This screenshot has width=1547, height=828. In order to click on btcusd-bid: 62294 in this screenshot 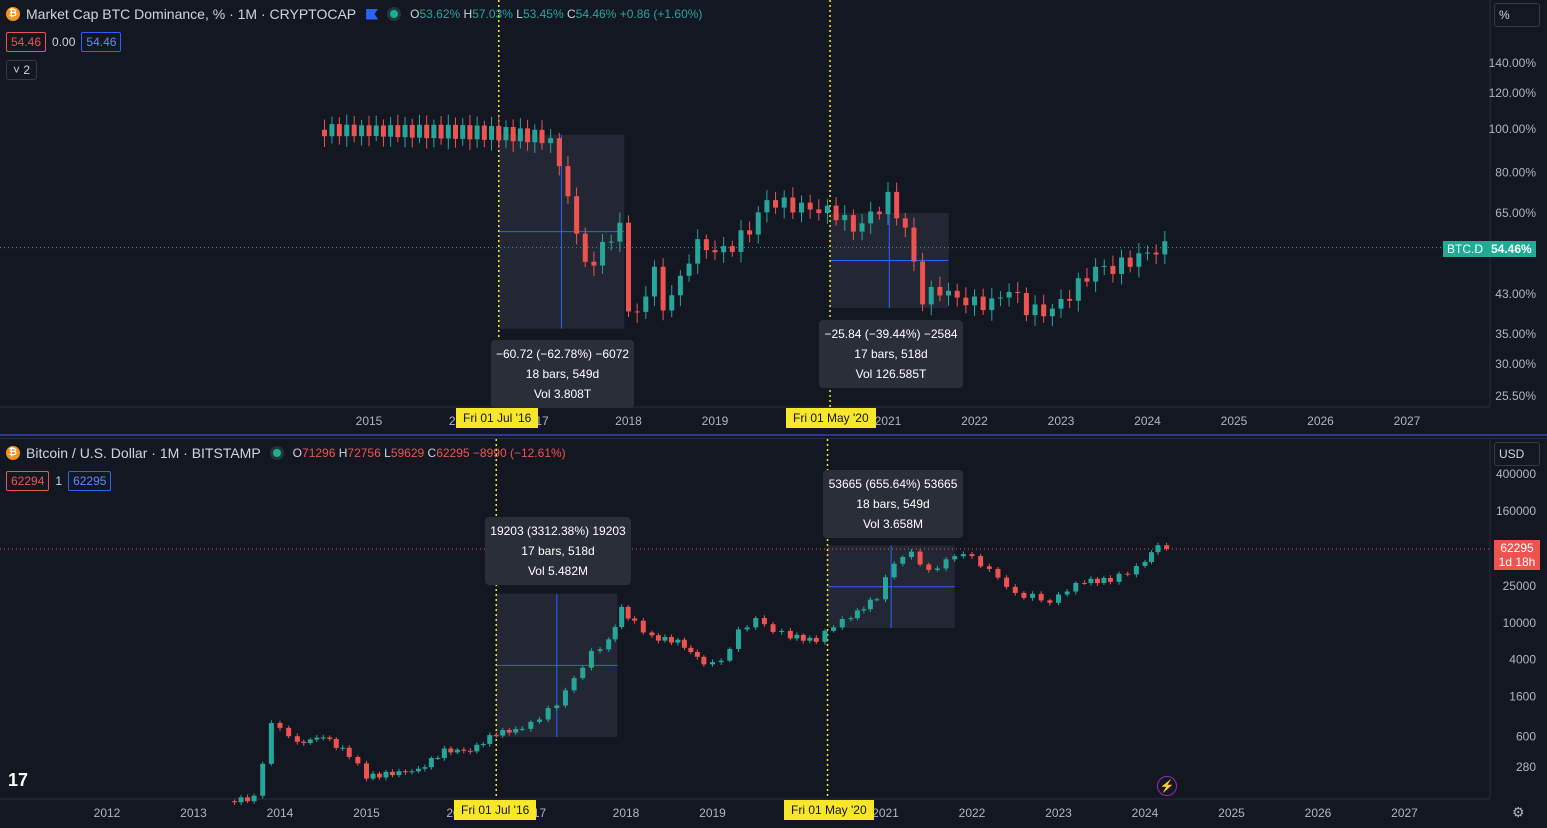, I will do `click(28, 481)`.